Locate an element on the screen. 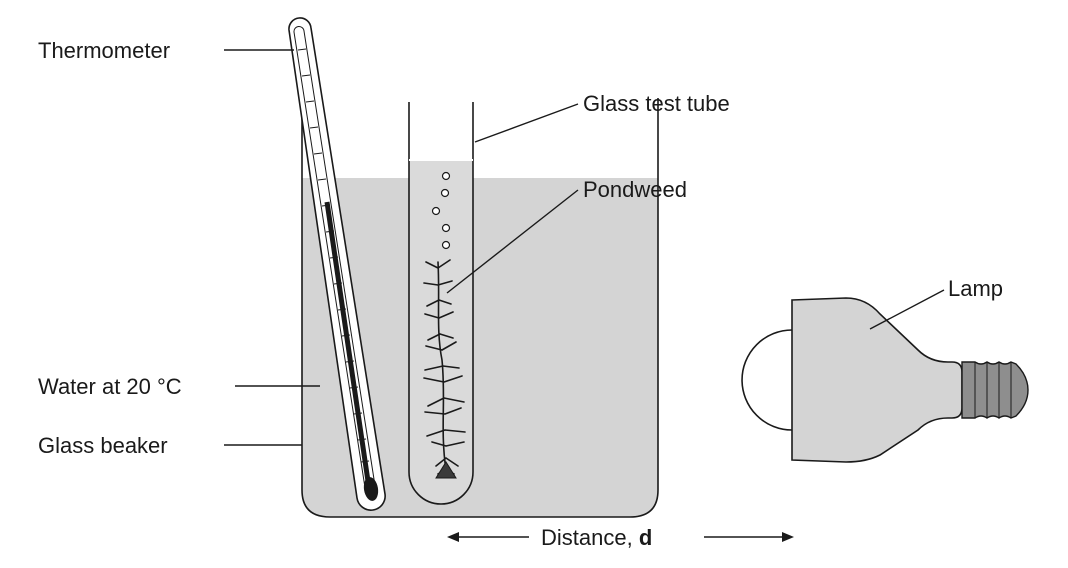 The height and width of the screenshot is (568, 1068). glass-test-tube is located at coordinates (441, 303).